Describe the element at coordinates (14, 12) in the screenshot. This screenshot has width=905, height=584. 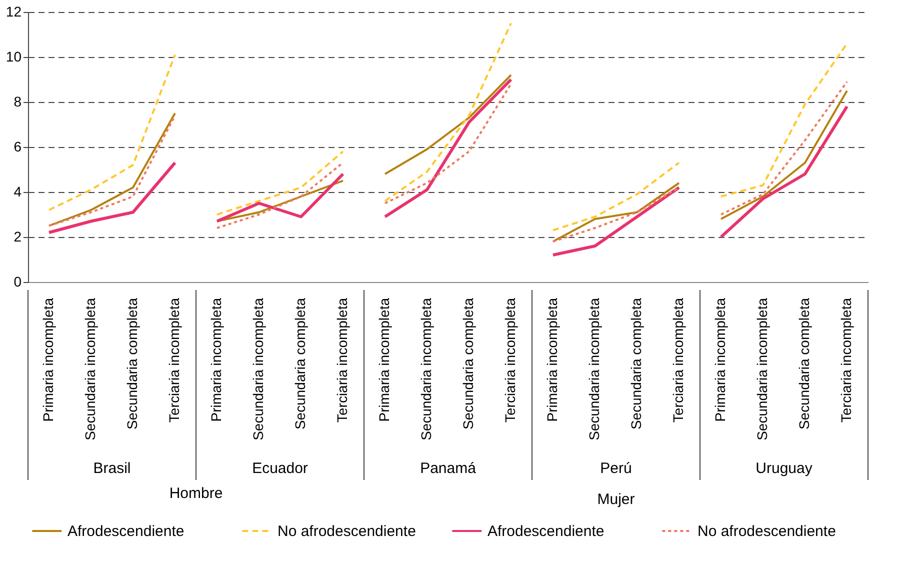
I see `y-tick-label: 12` at that location.